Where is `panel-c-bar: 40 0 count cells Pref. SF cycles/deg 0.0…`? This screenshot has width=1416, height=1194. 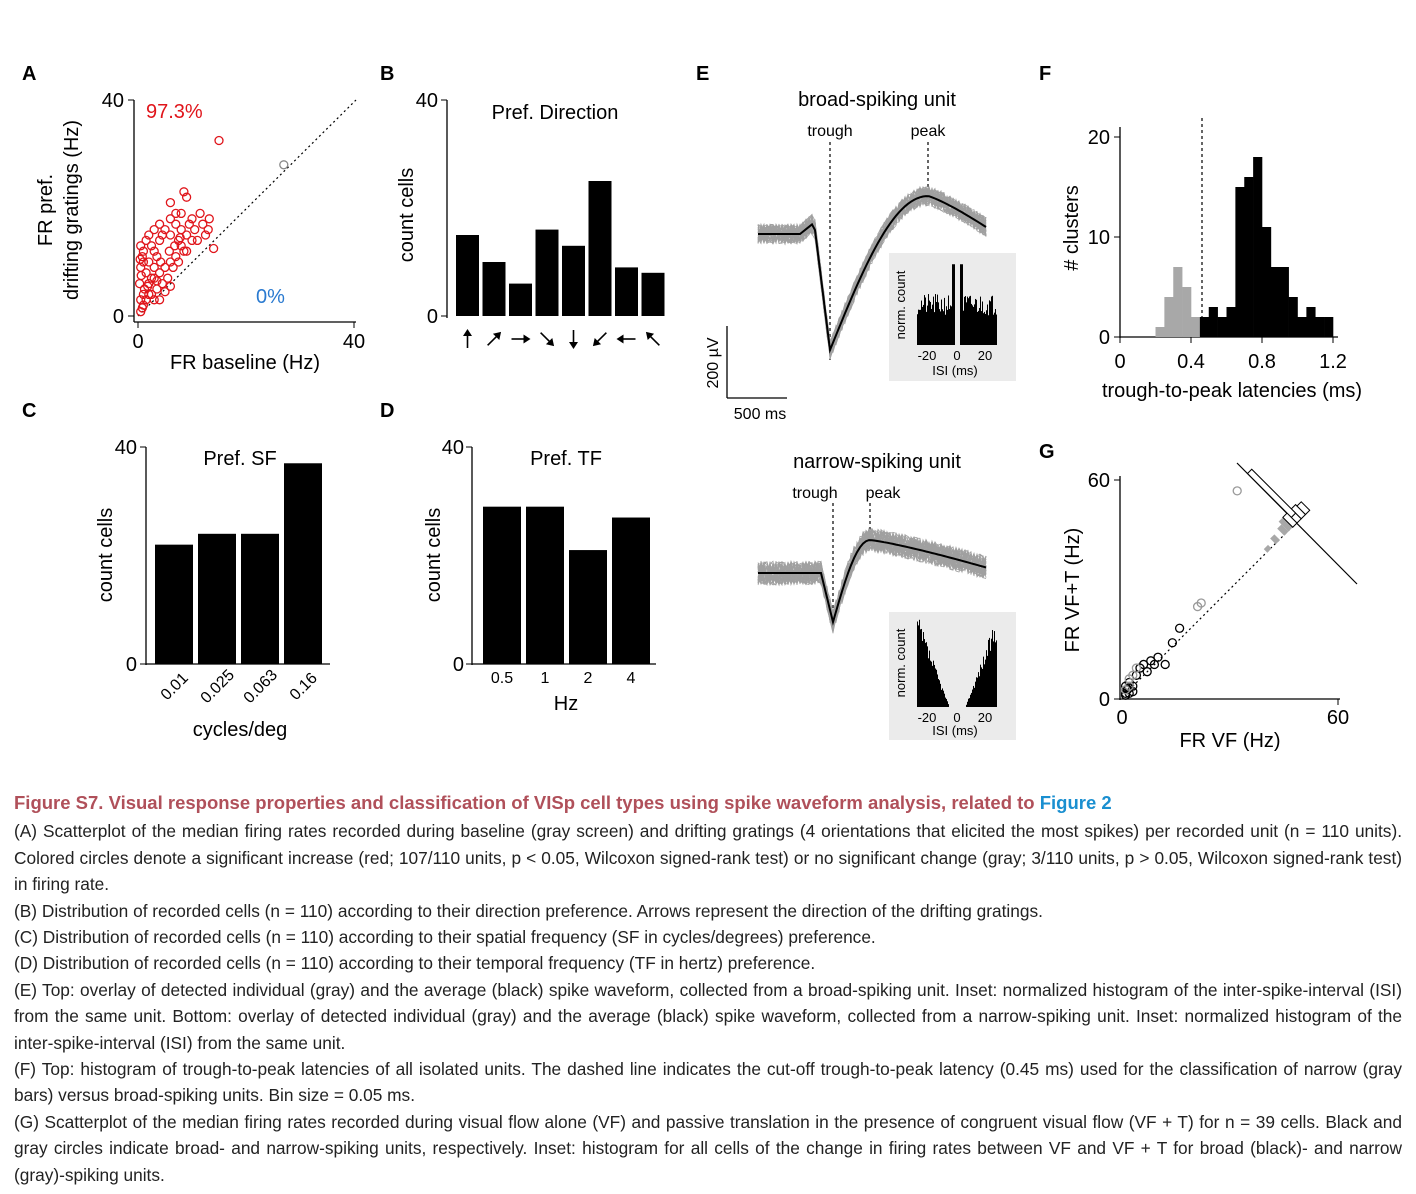
panel-c-bar: 40 0 count cells Pref. SF cycles/deg 0.0… is located at coordinates (212, 589).